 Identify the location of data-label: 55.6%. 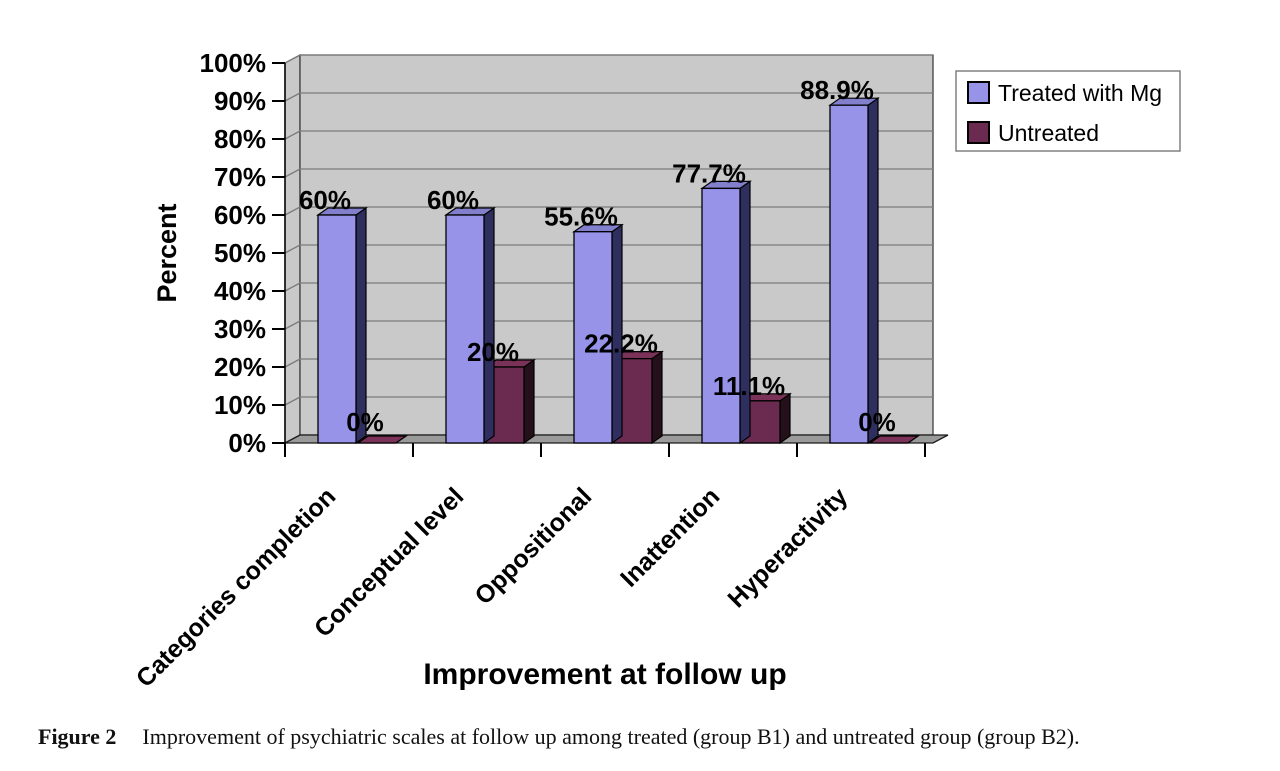
(581, 217).